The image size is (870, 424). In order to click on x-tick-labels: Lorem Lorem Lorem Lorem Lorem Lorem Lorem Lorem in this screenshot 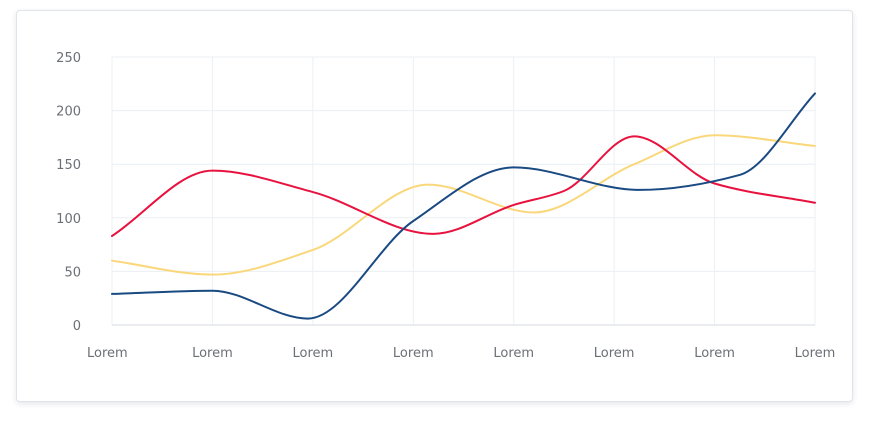, I will do `click(461, 353)`.